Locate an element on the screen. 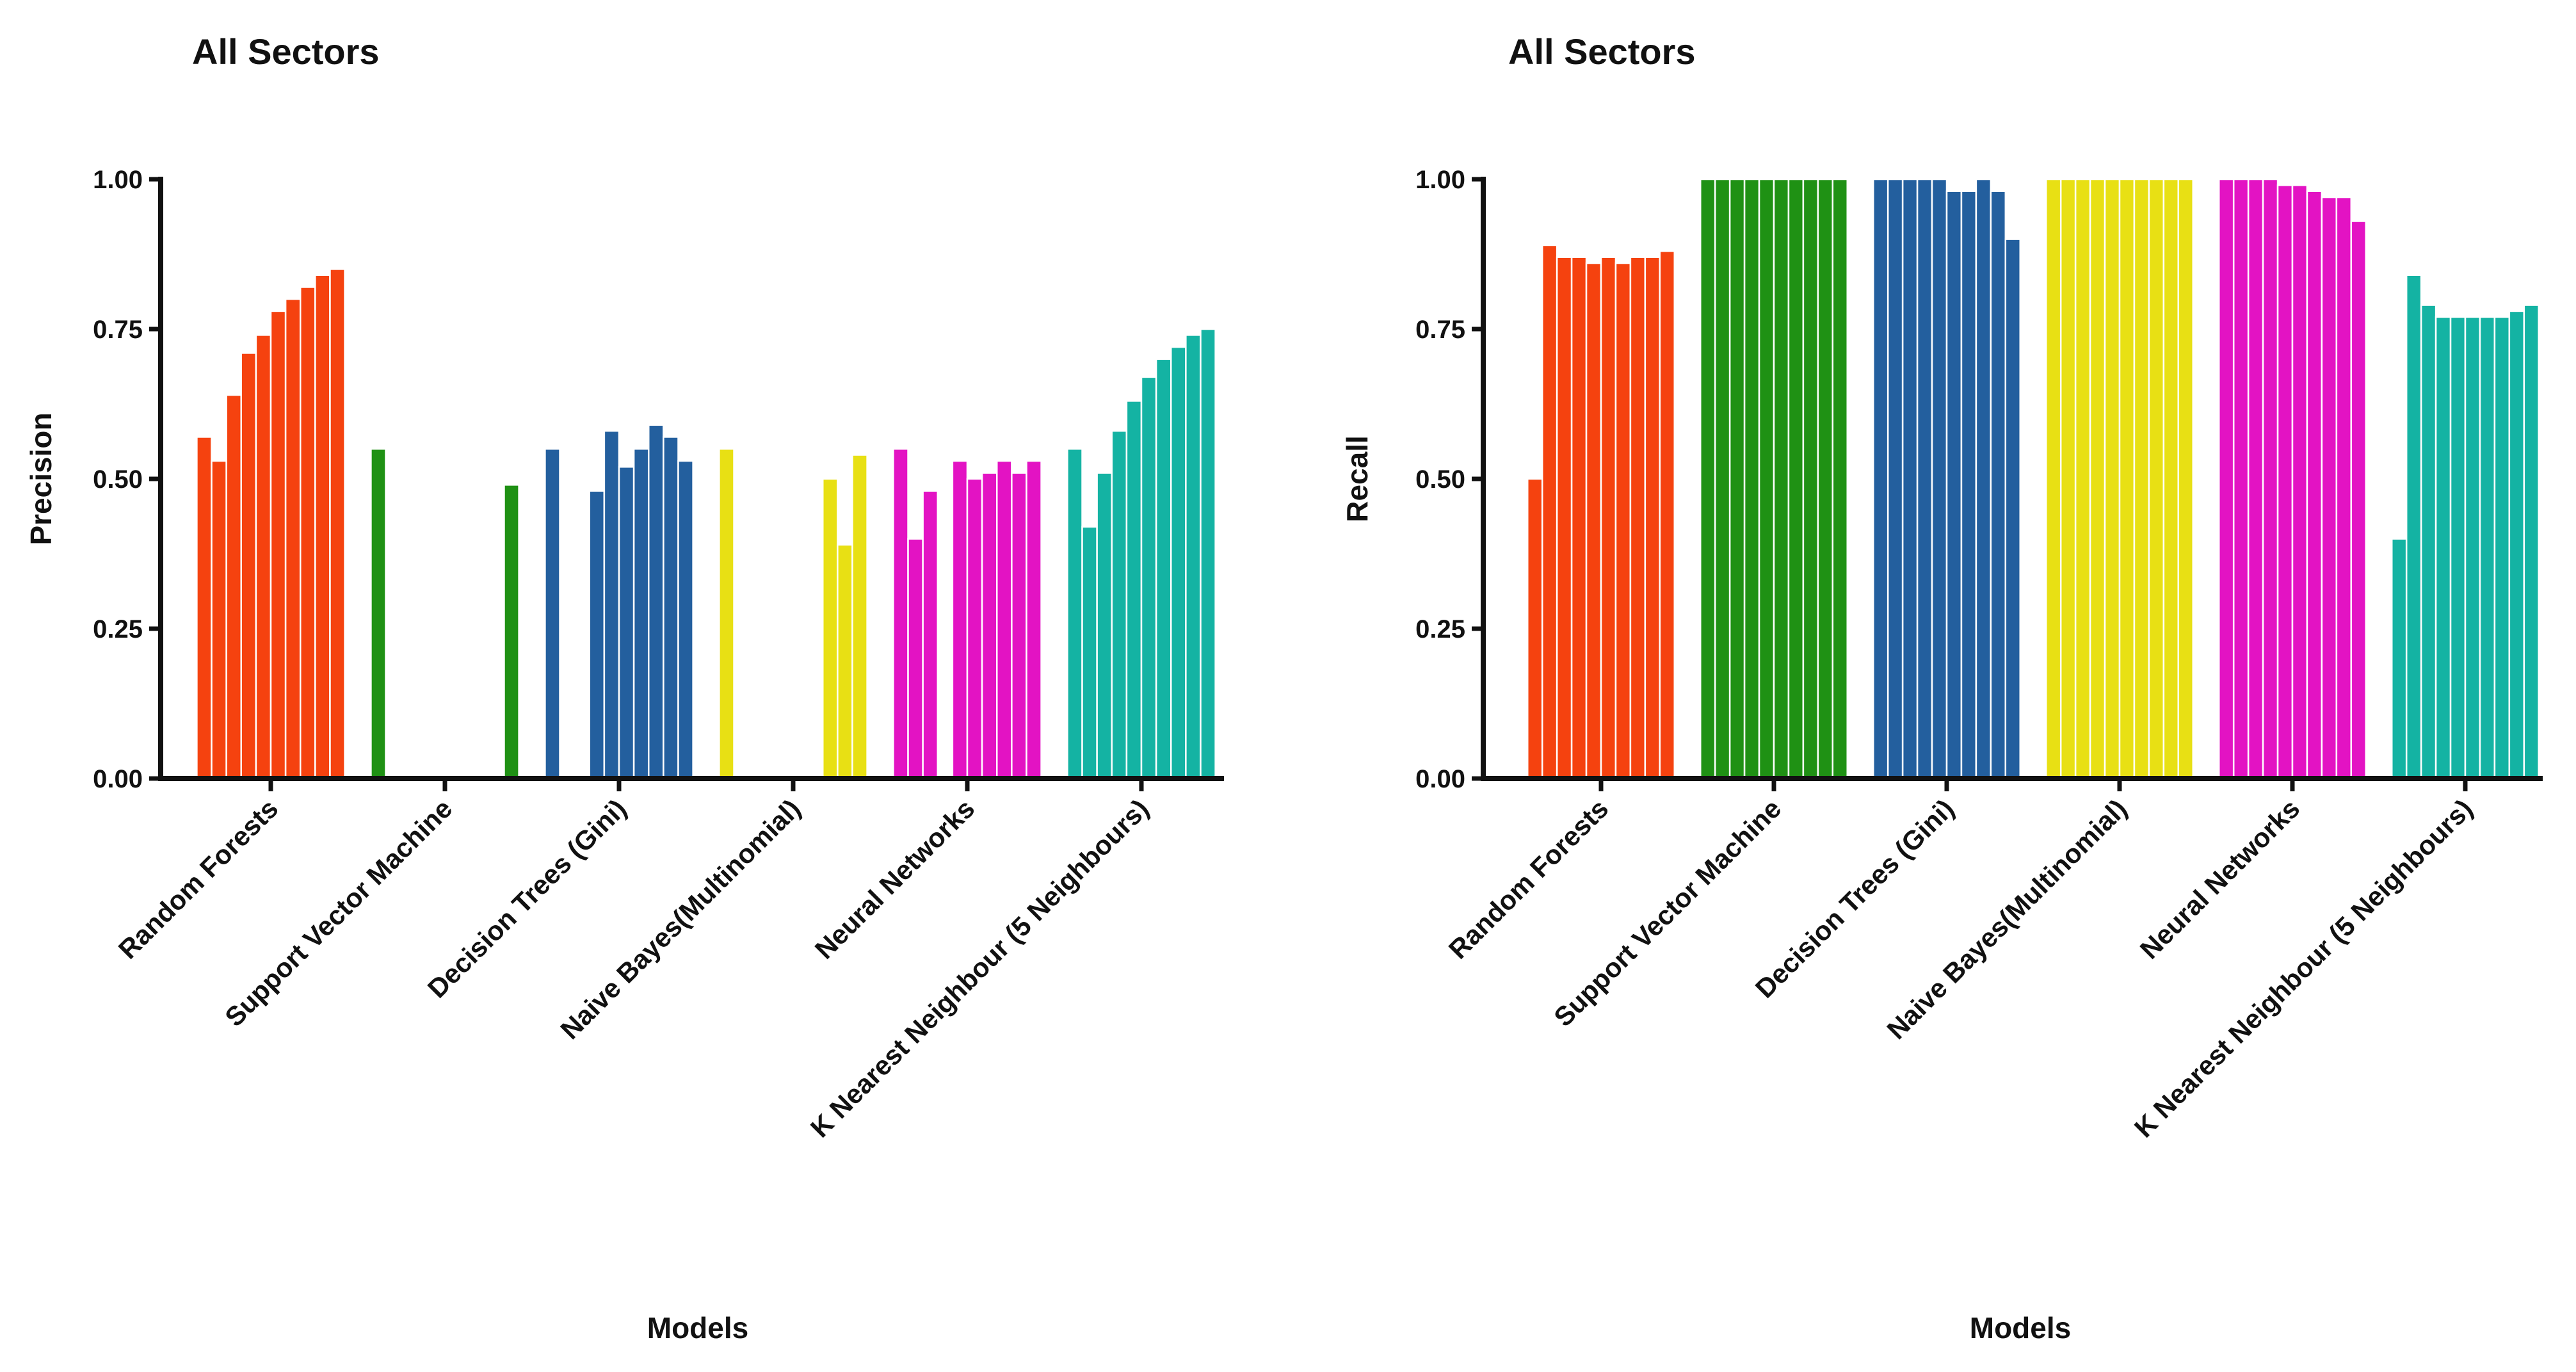  y-axis-label: Precision is located at coordinates (41, 479).